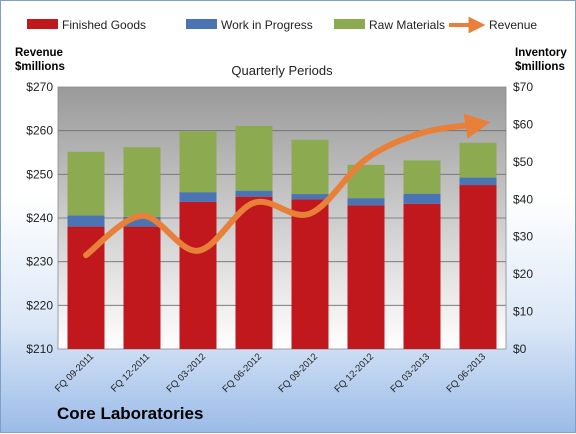  What do you see at coordinates (410, 373) in the screenshot?
I see `category-label: FQ 03-2013` at bounding box center [410, 373].